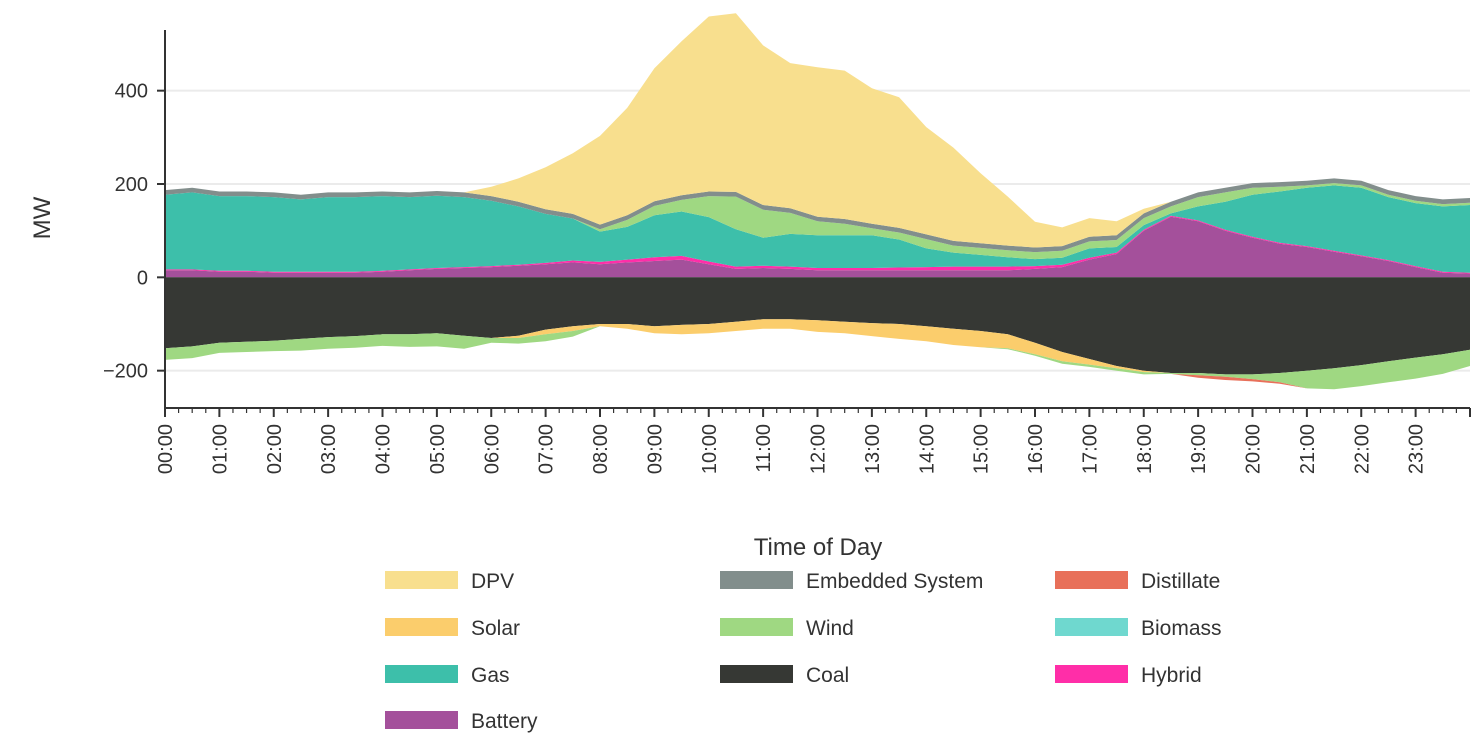 This screenshot has width=1474, height=748. I want to click on legend-label-battery: Battery, so click(504, 721).